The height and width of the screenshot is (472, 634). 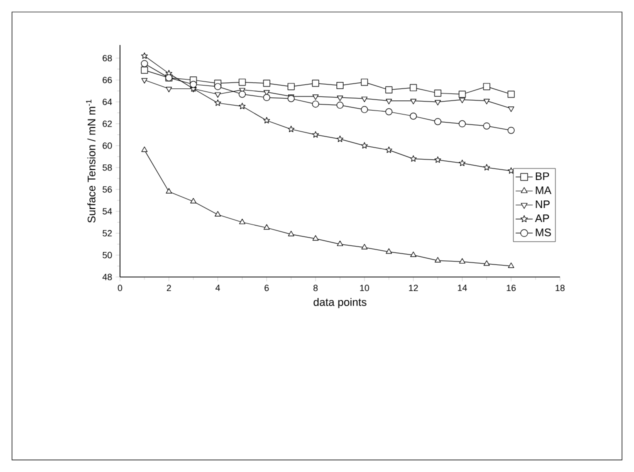 I want to click on y-tick-label: 48, so click(x=107, y=277).